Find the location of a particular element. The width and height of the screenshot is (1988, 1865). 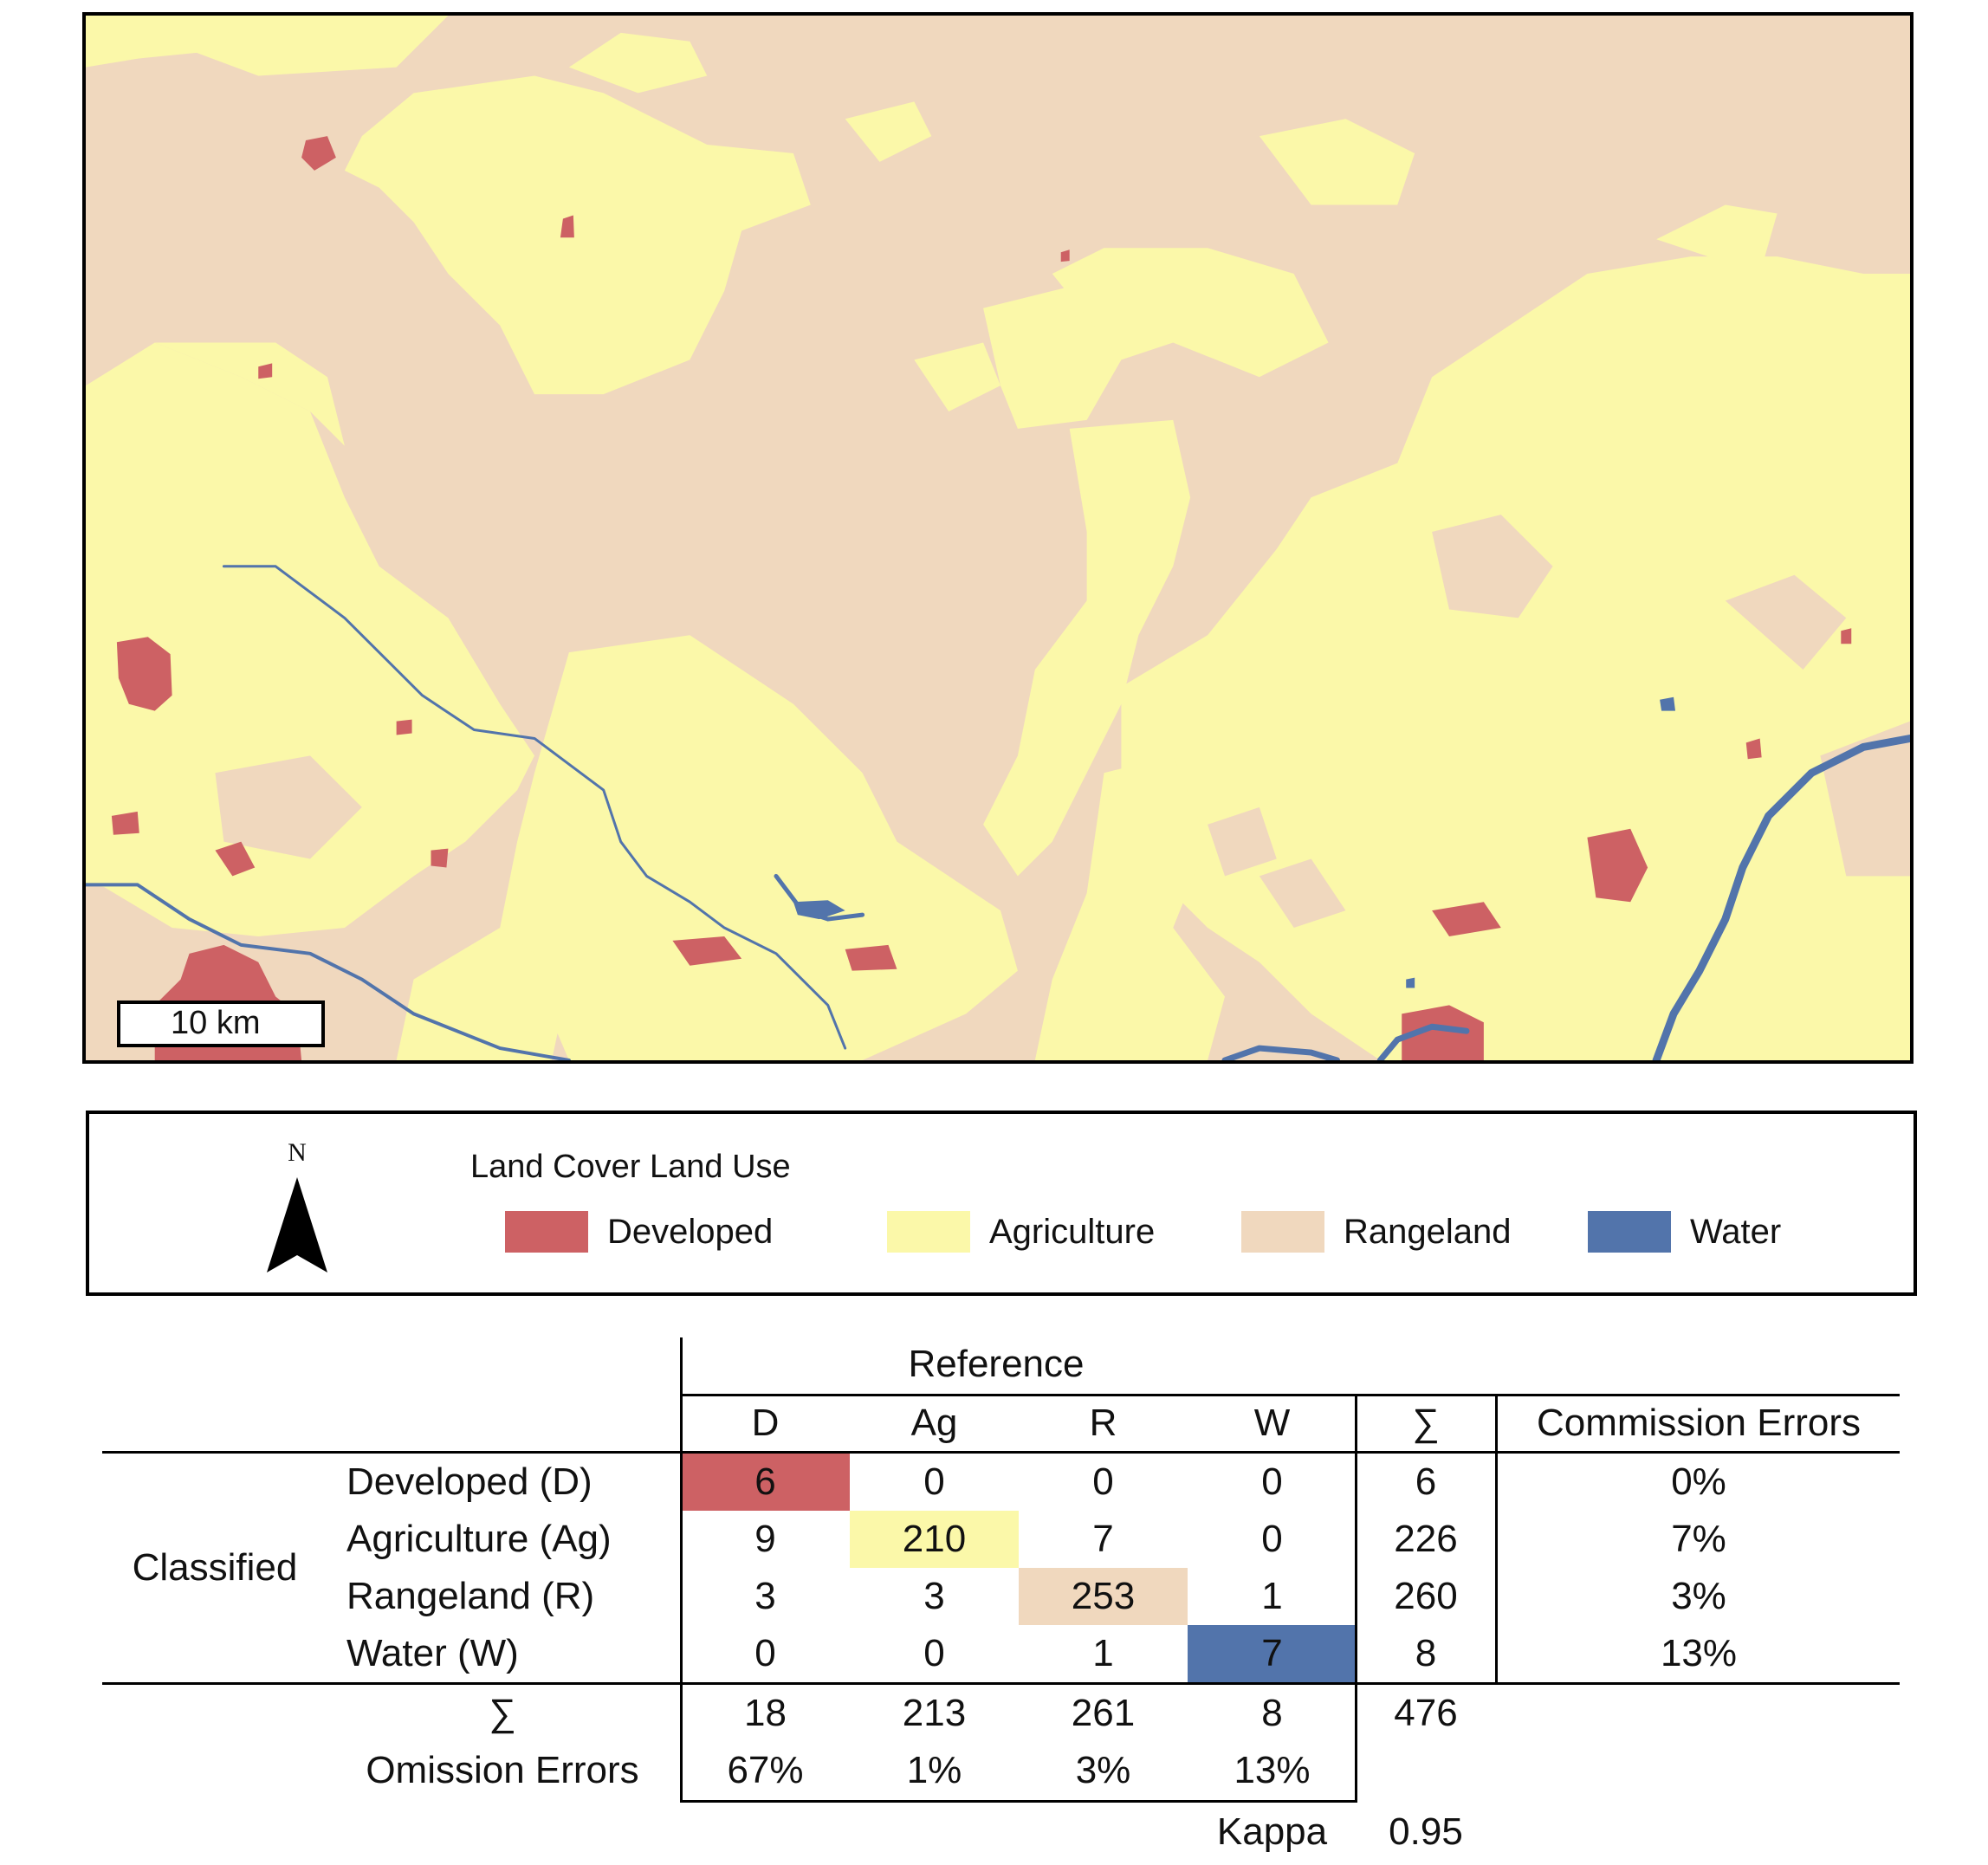

legend-swatch-water is located at coordinates (1629, 1232).